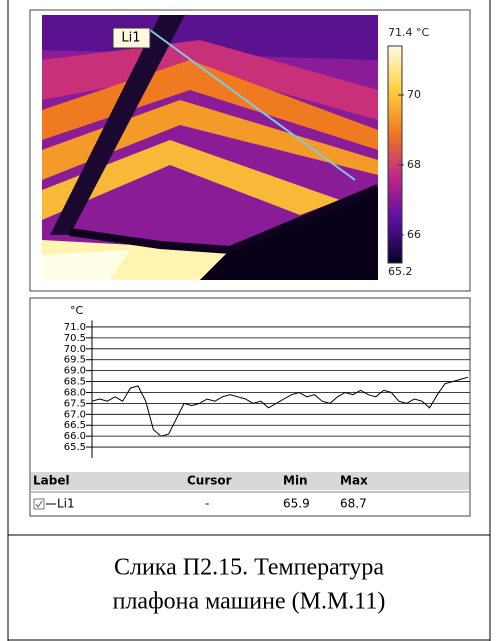  I want to click on header-cell: Min, so click(295, 481).